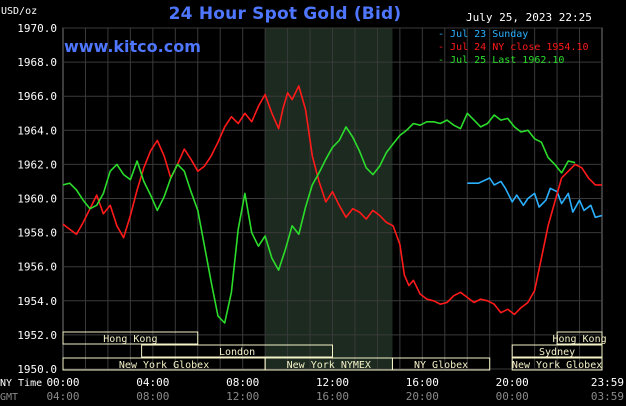 This screenshot has width=626, height=406. I want to click on legend-entry-jul23: - Jul 23 Sunday, so click(483, 34).